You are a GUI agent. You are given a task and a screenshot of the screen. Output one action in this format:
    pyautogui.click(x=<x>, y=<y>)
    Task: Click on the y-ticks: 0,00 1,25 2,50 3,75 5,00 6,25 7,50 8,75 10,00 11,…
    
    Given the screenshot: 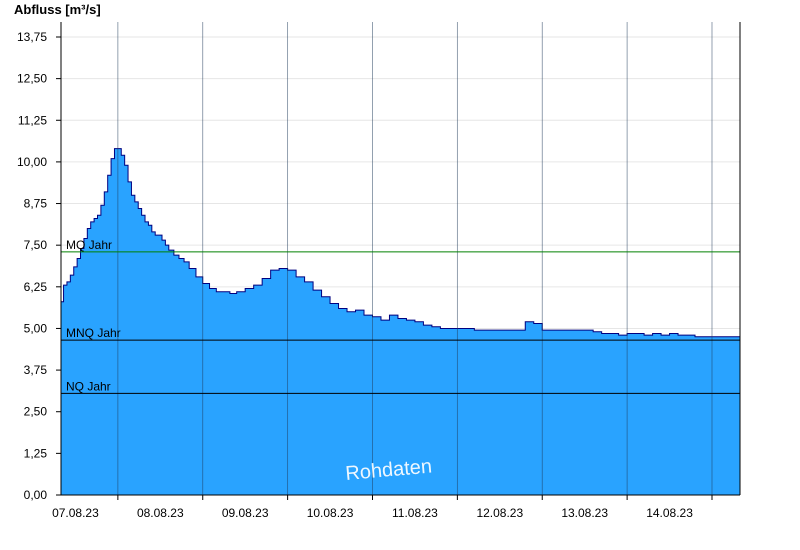 What is the action you would take?
    pyautogui.click(x=39, y=266)
    